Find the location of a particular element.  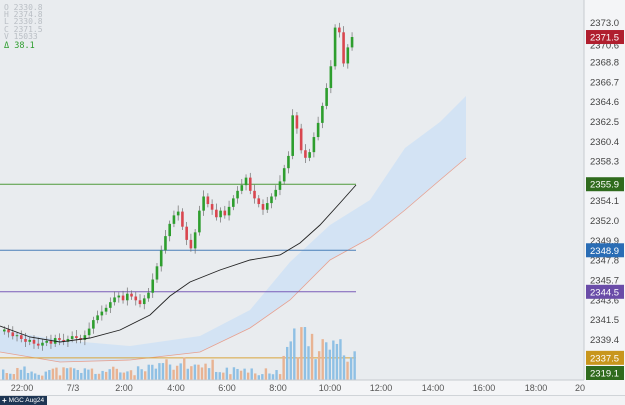

price-badge-label: 2344.5 is located at coordinates (604, 292).